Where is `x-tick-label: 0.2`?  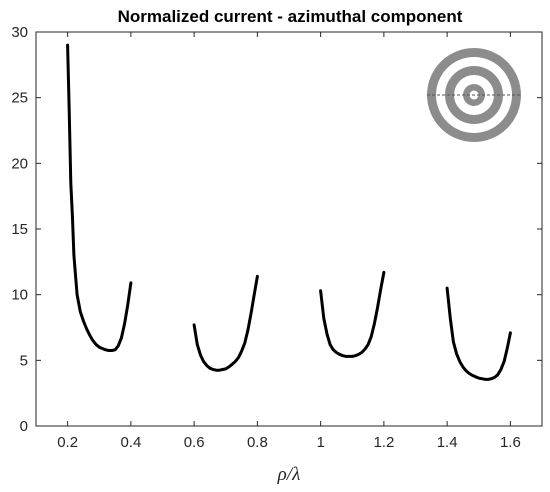 x-tick-label: 0.2 is located at coordinates (67, 442).